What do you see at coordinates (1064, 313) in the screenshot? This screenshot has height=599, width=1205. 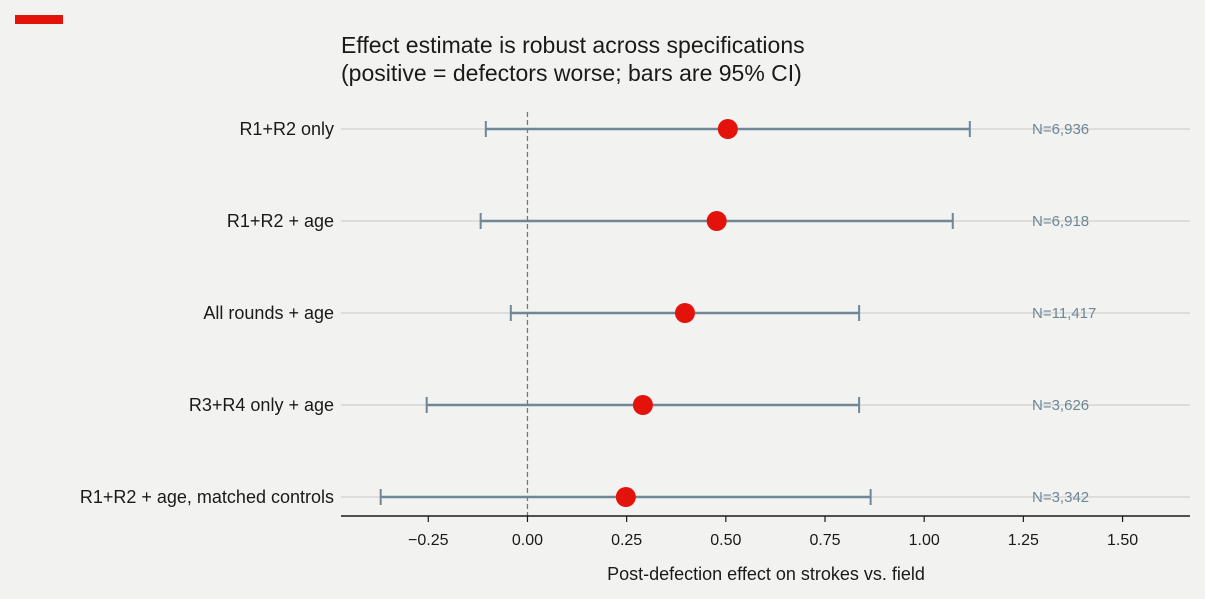 I see `sample-size-label: N=11,417` at bounding box center [1064, 313].